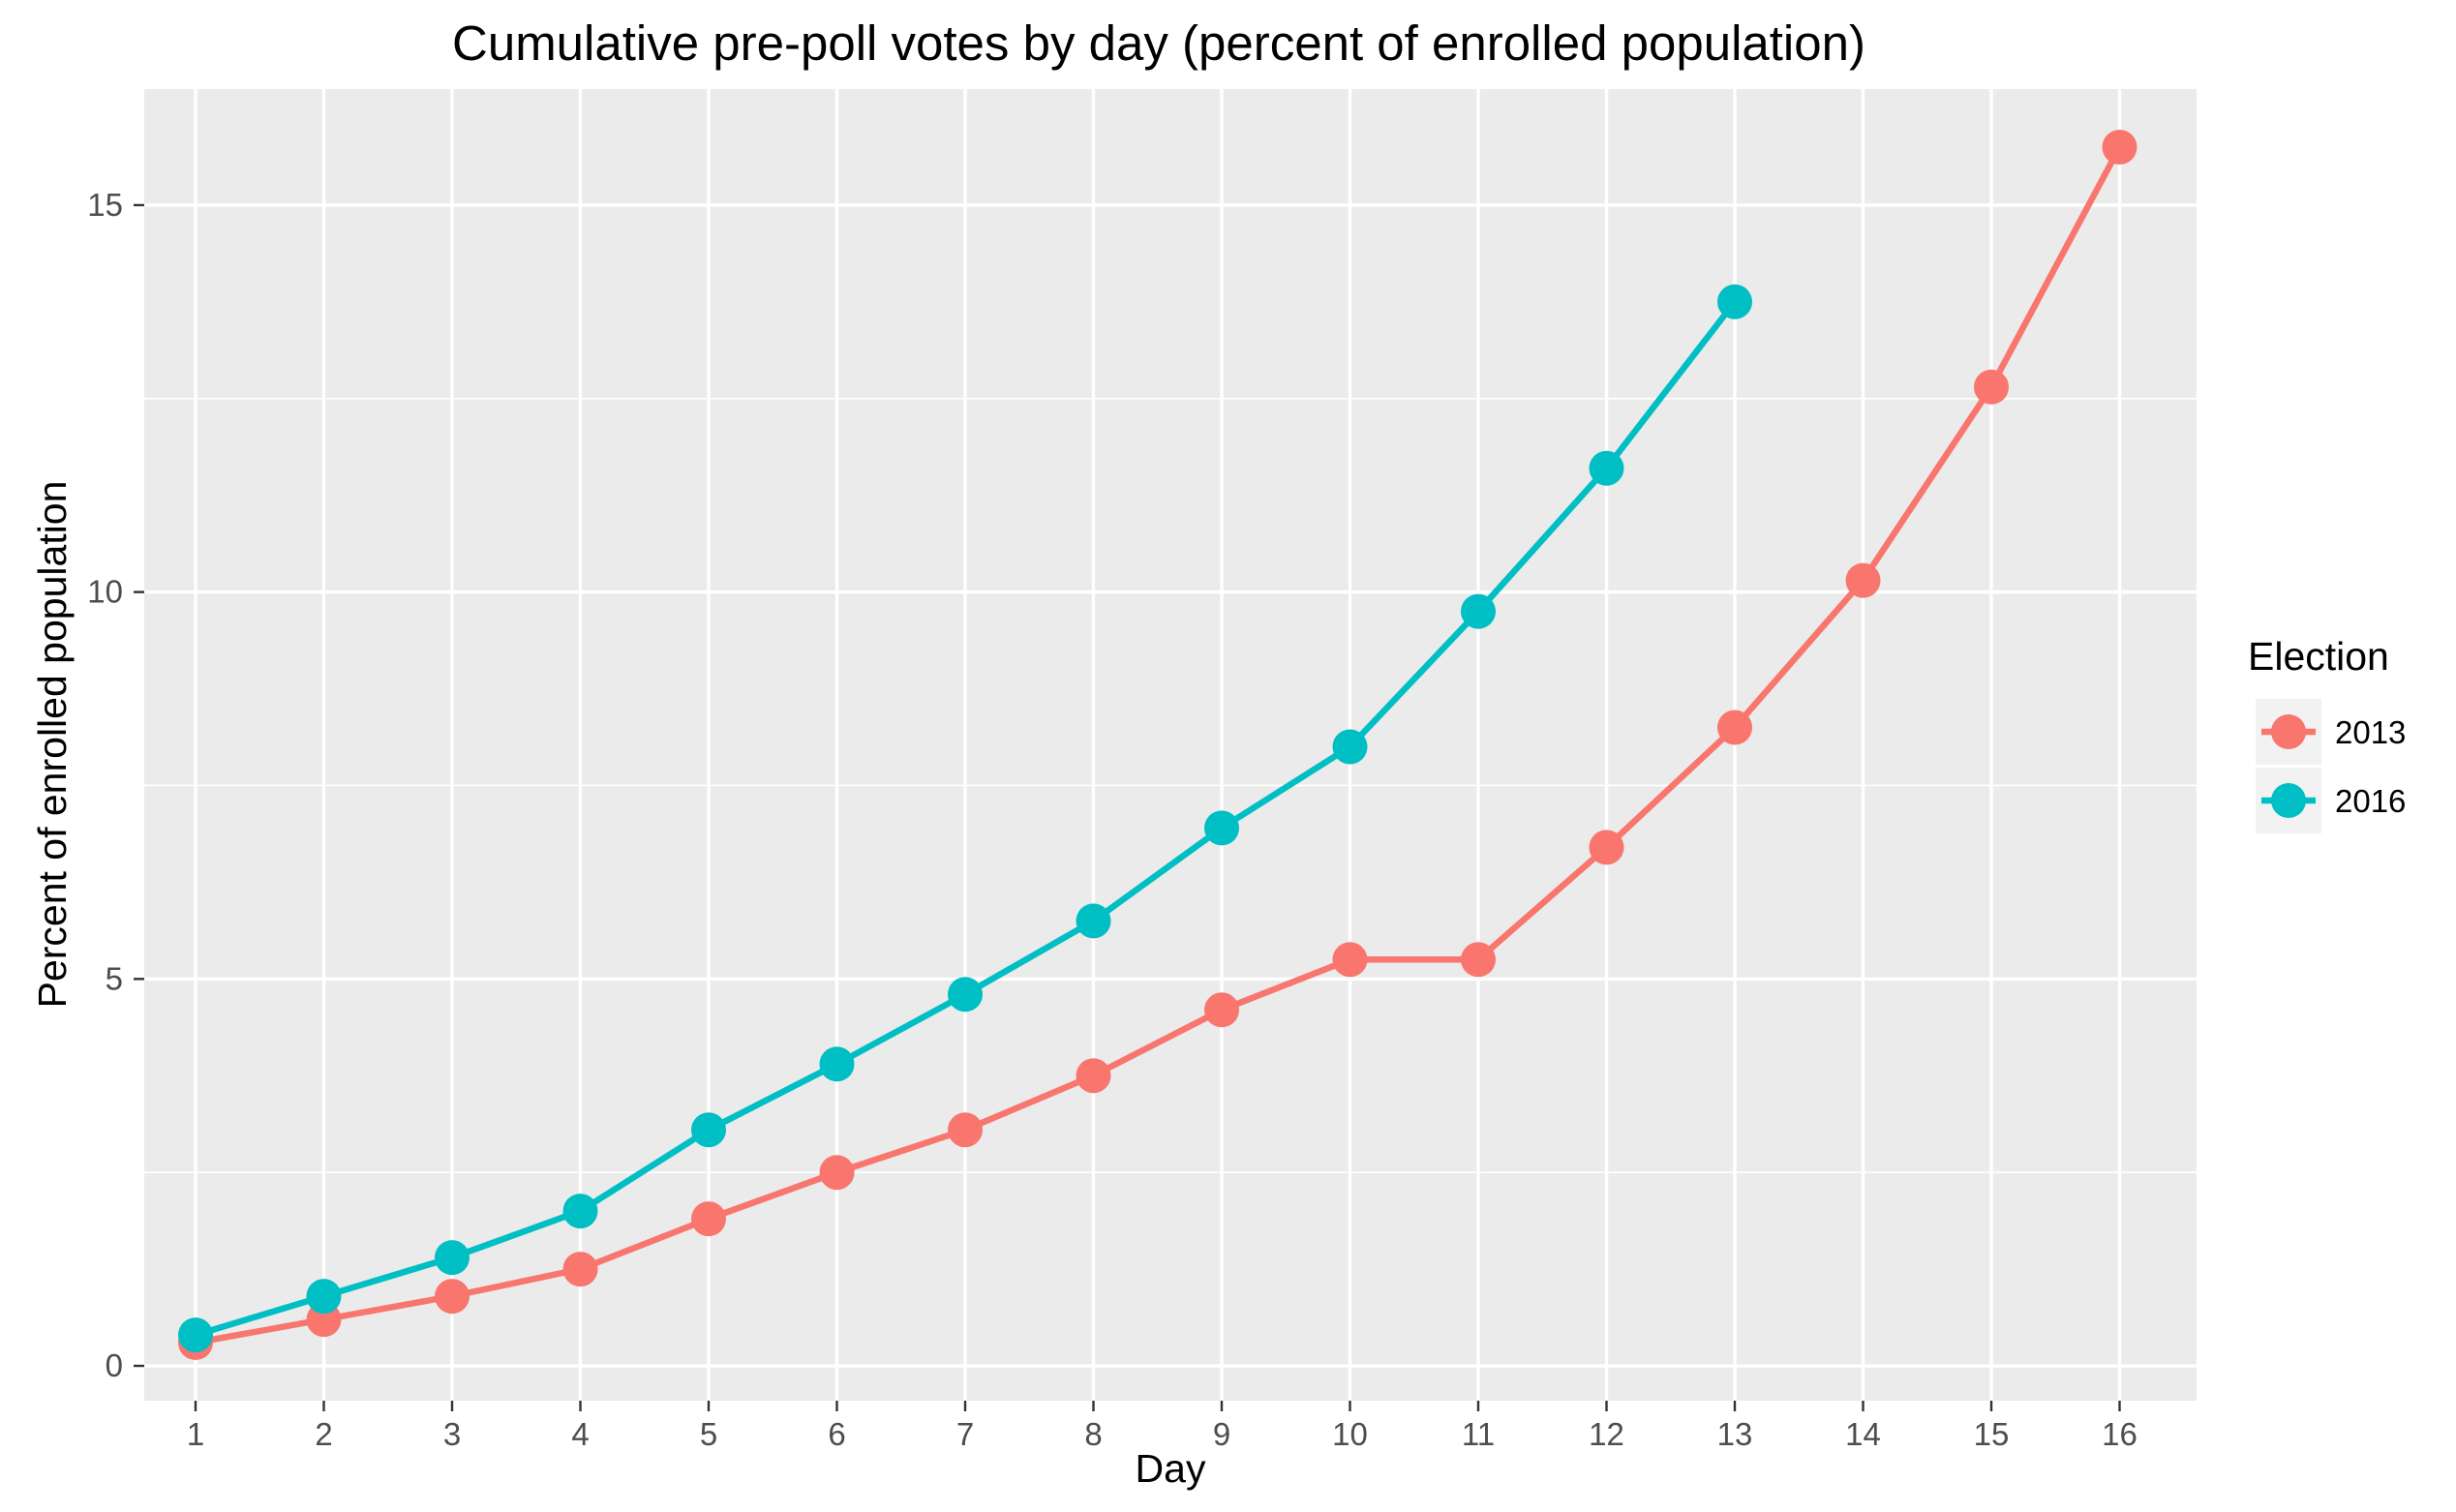  What do you see at coordinates (114, 978) in the screenshot?
I see `y-tick-label: 5` at bounding box center [114, 978].